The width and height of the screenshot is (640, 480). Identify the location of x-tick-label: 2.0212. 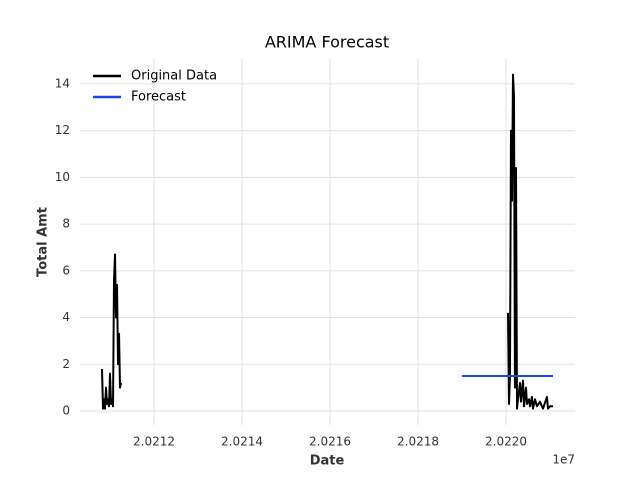
(154, 442).